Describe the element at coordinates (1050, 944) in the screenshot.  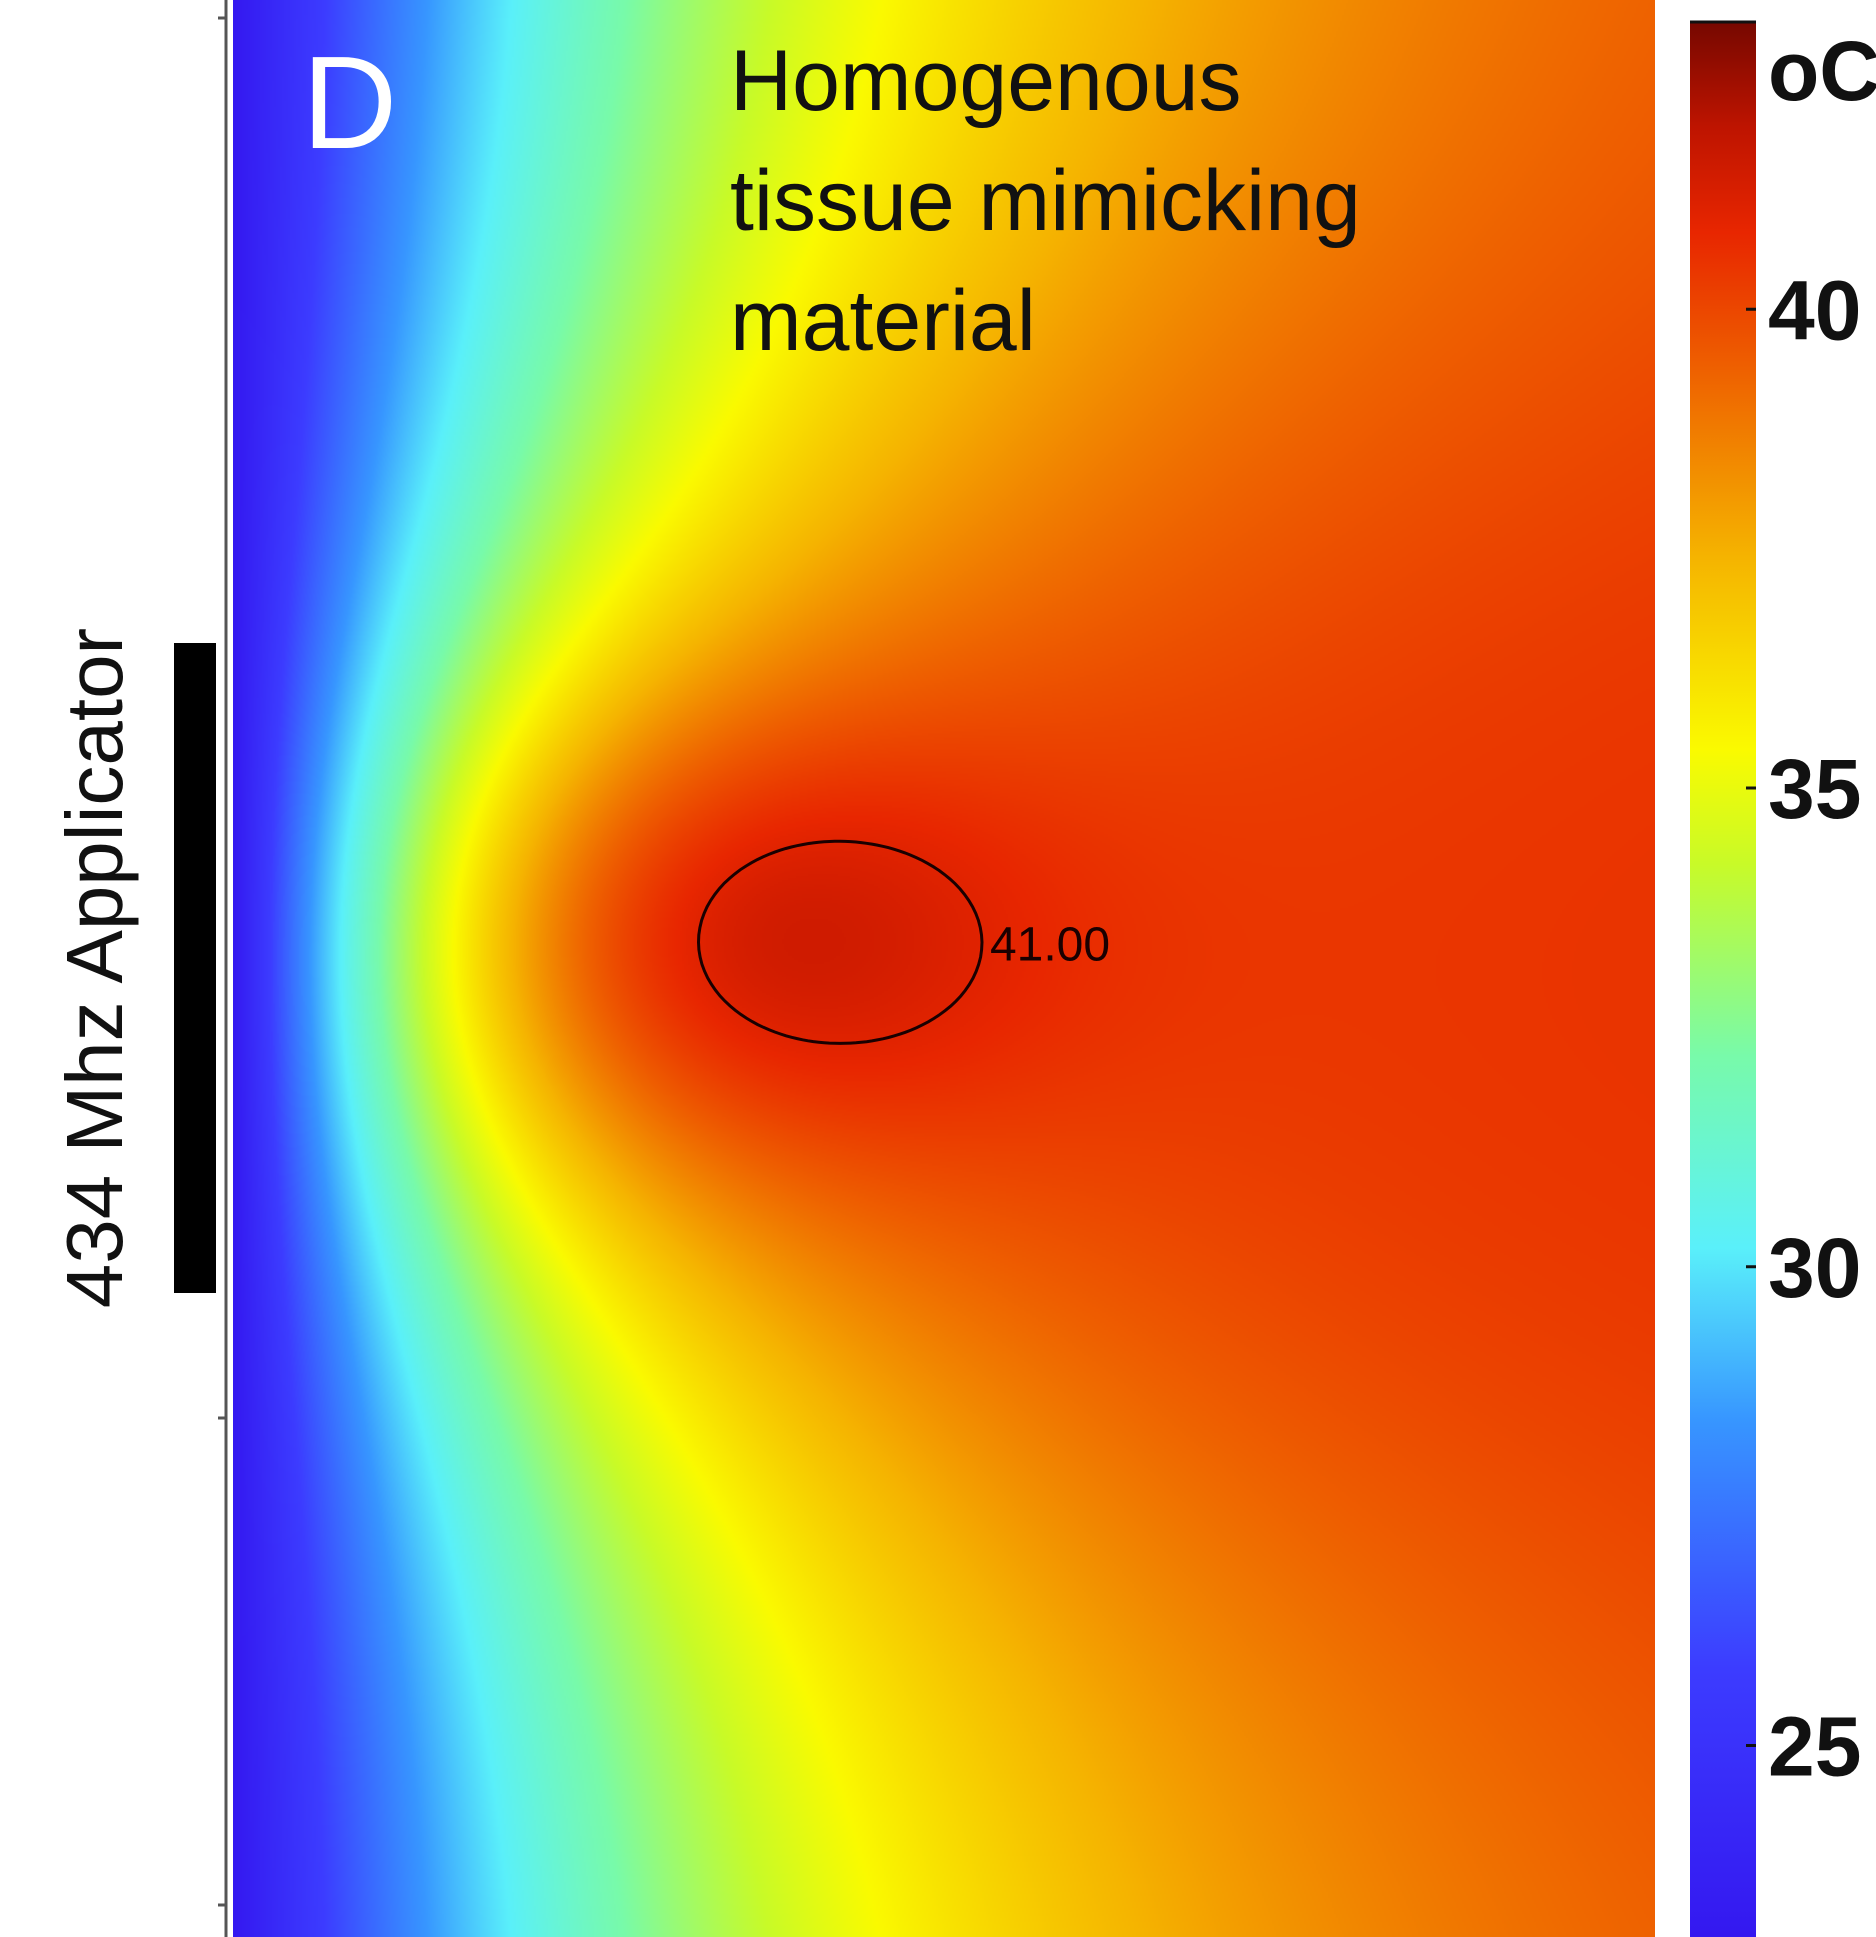
I see `contour-label: 41.00` at that location.